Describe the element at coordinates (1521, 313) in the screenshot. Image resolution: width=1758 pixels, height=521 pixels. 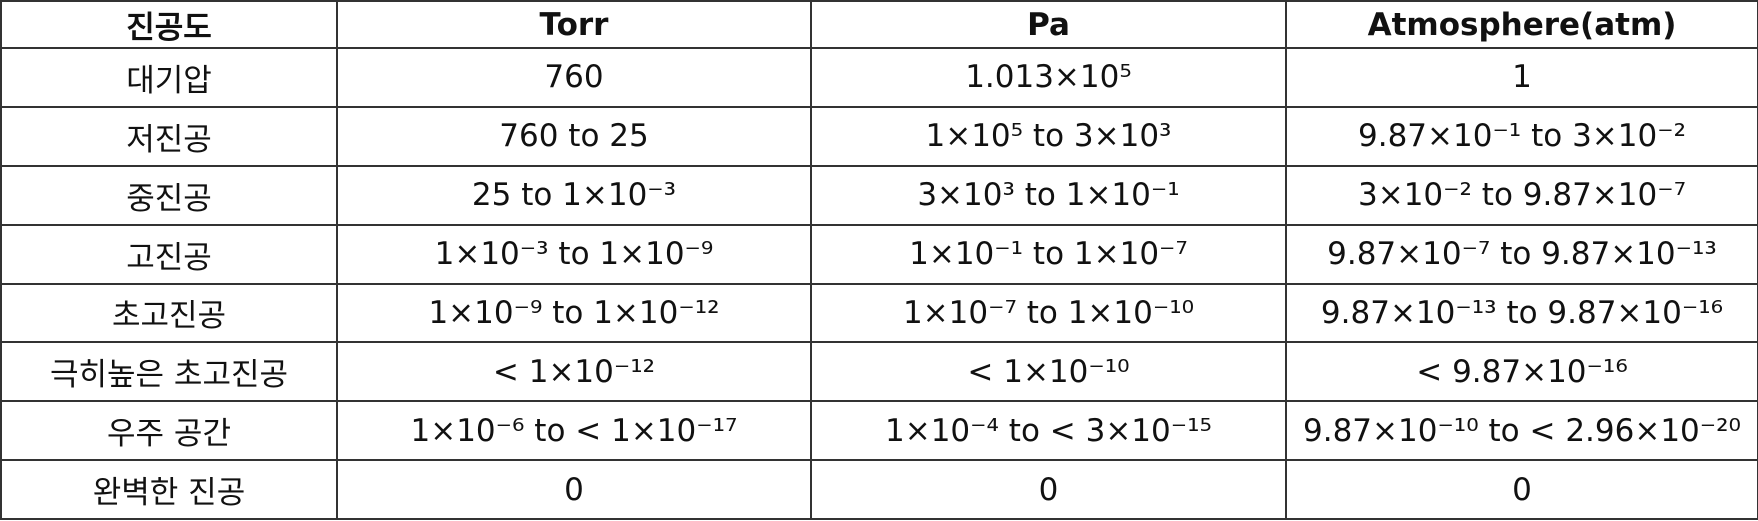
I see `value-cell: 9.87×10⁻¹³ to 9.87×10⁻¹⁶` at that location.